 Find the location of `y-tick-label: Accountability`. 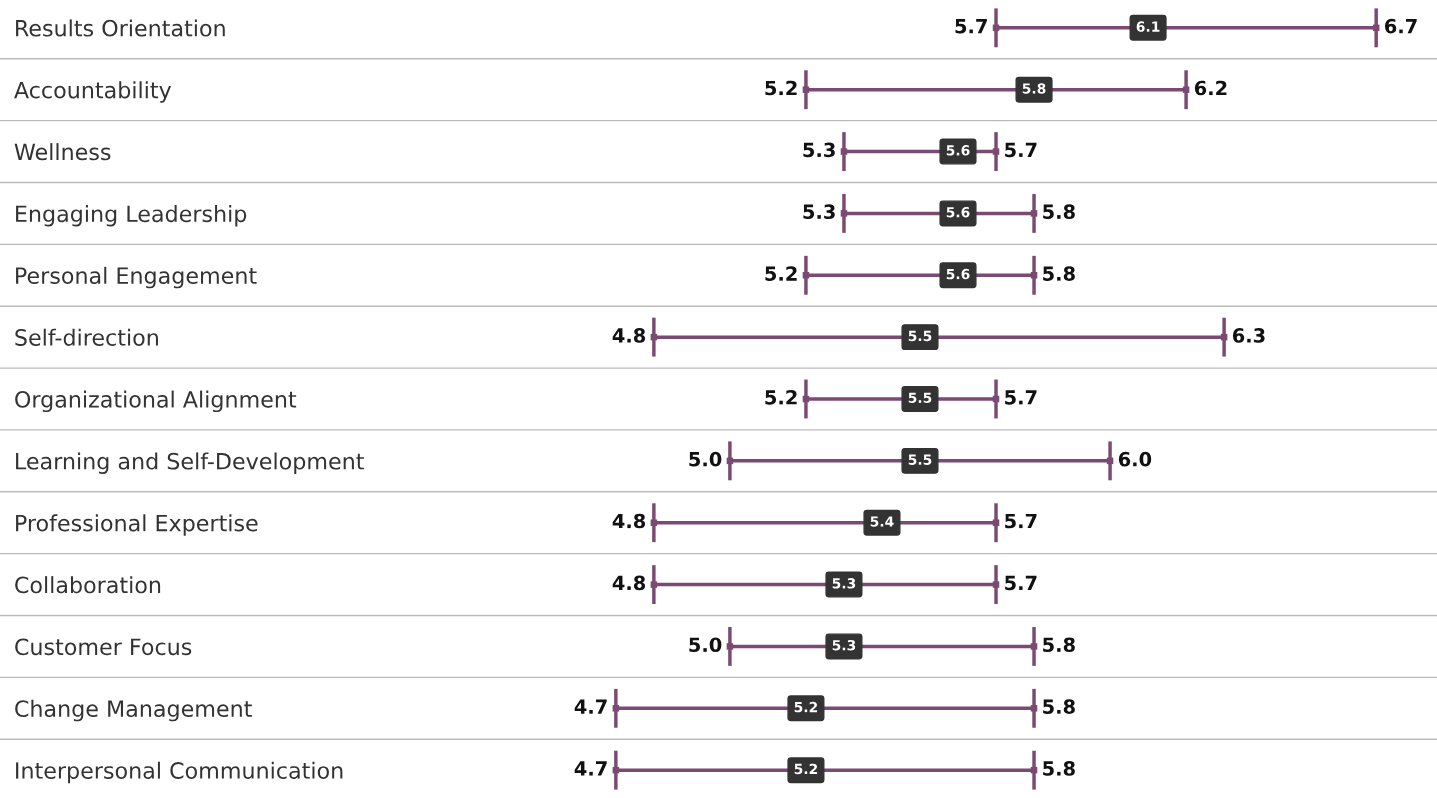

y-tick-label: Accountability is located at coordinates (93, 92).